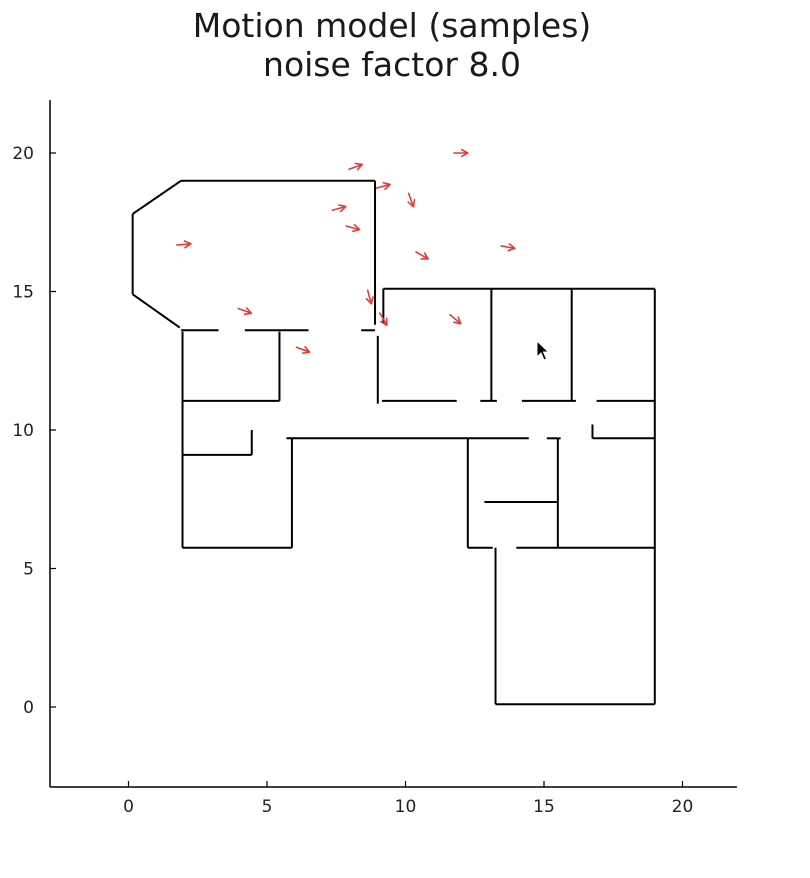 The image size is (810, 878). What do you see at coordinates (392, 64) in the screenshot?
I see `chart-title-line-2: noise factor 8.0` at bounding box center [392, 64].